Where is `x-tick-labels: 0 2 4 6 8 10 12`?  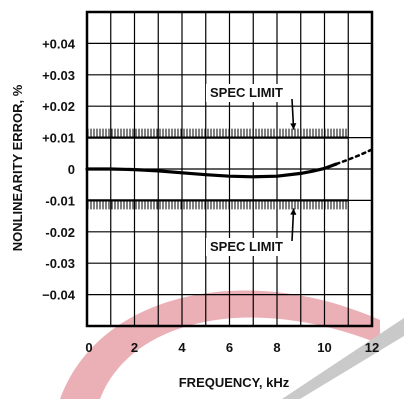
x-tick-labels: 0 2 4 6 8 10 12 is located at coordinates (232, 347).